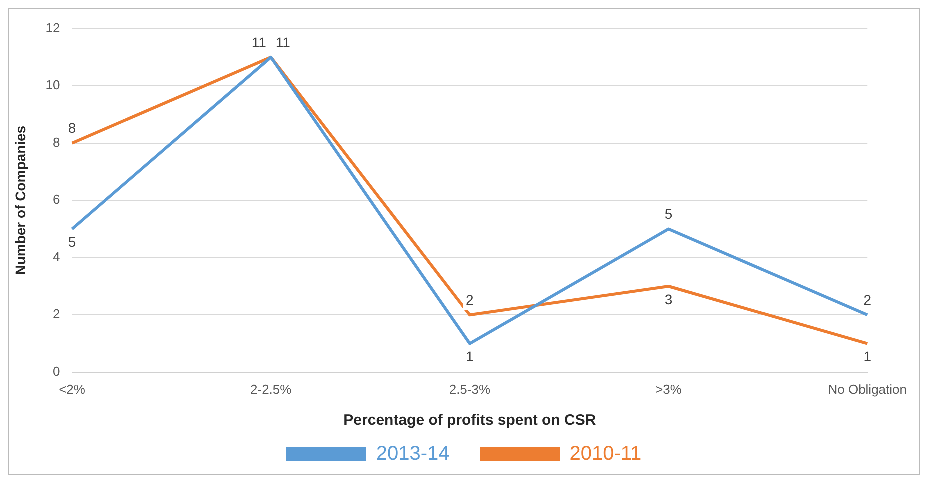 This screenshot has width=928, height=486. What do you see at coordinates (271, 389) in the screenshot?
I see `x-tick-label: 2-2.5%` at bounding box center [271, 389].